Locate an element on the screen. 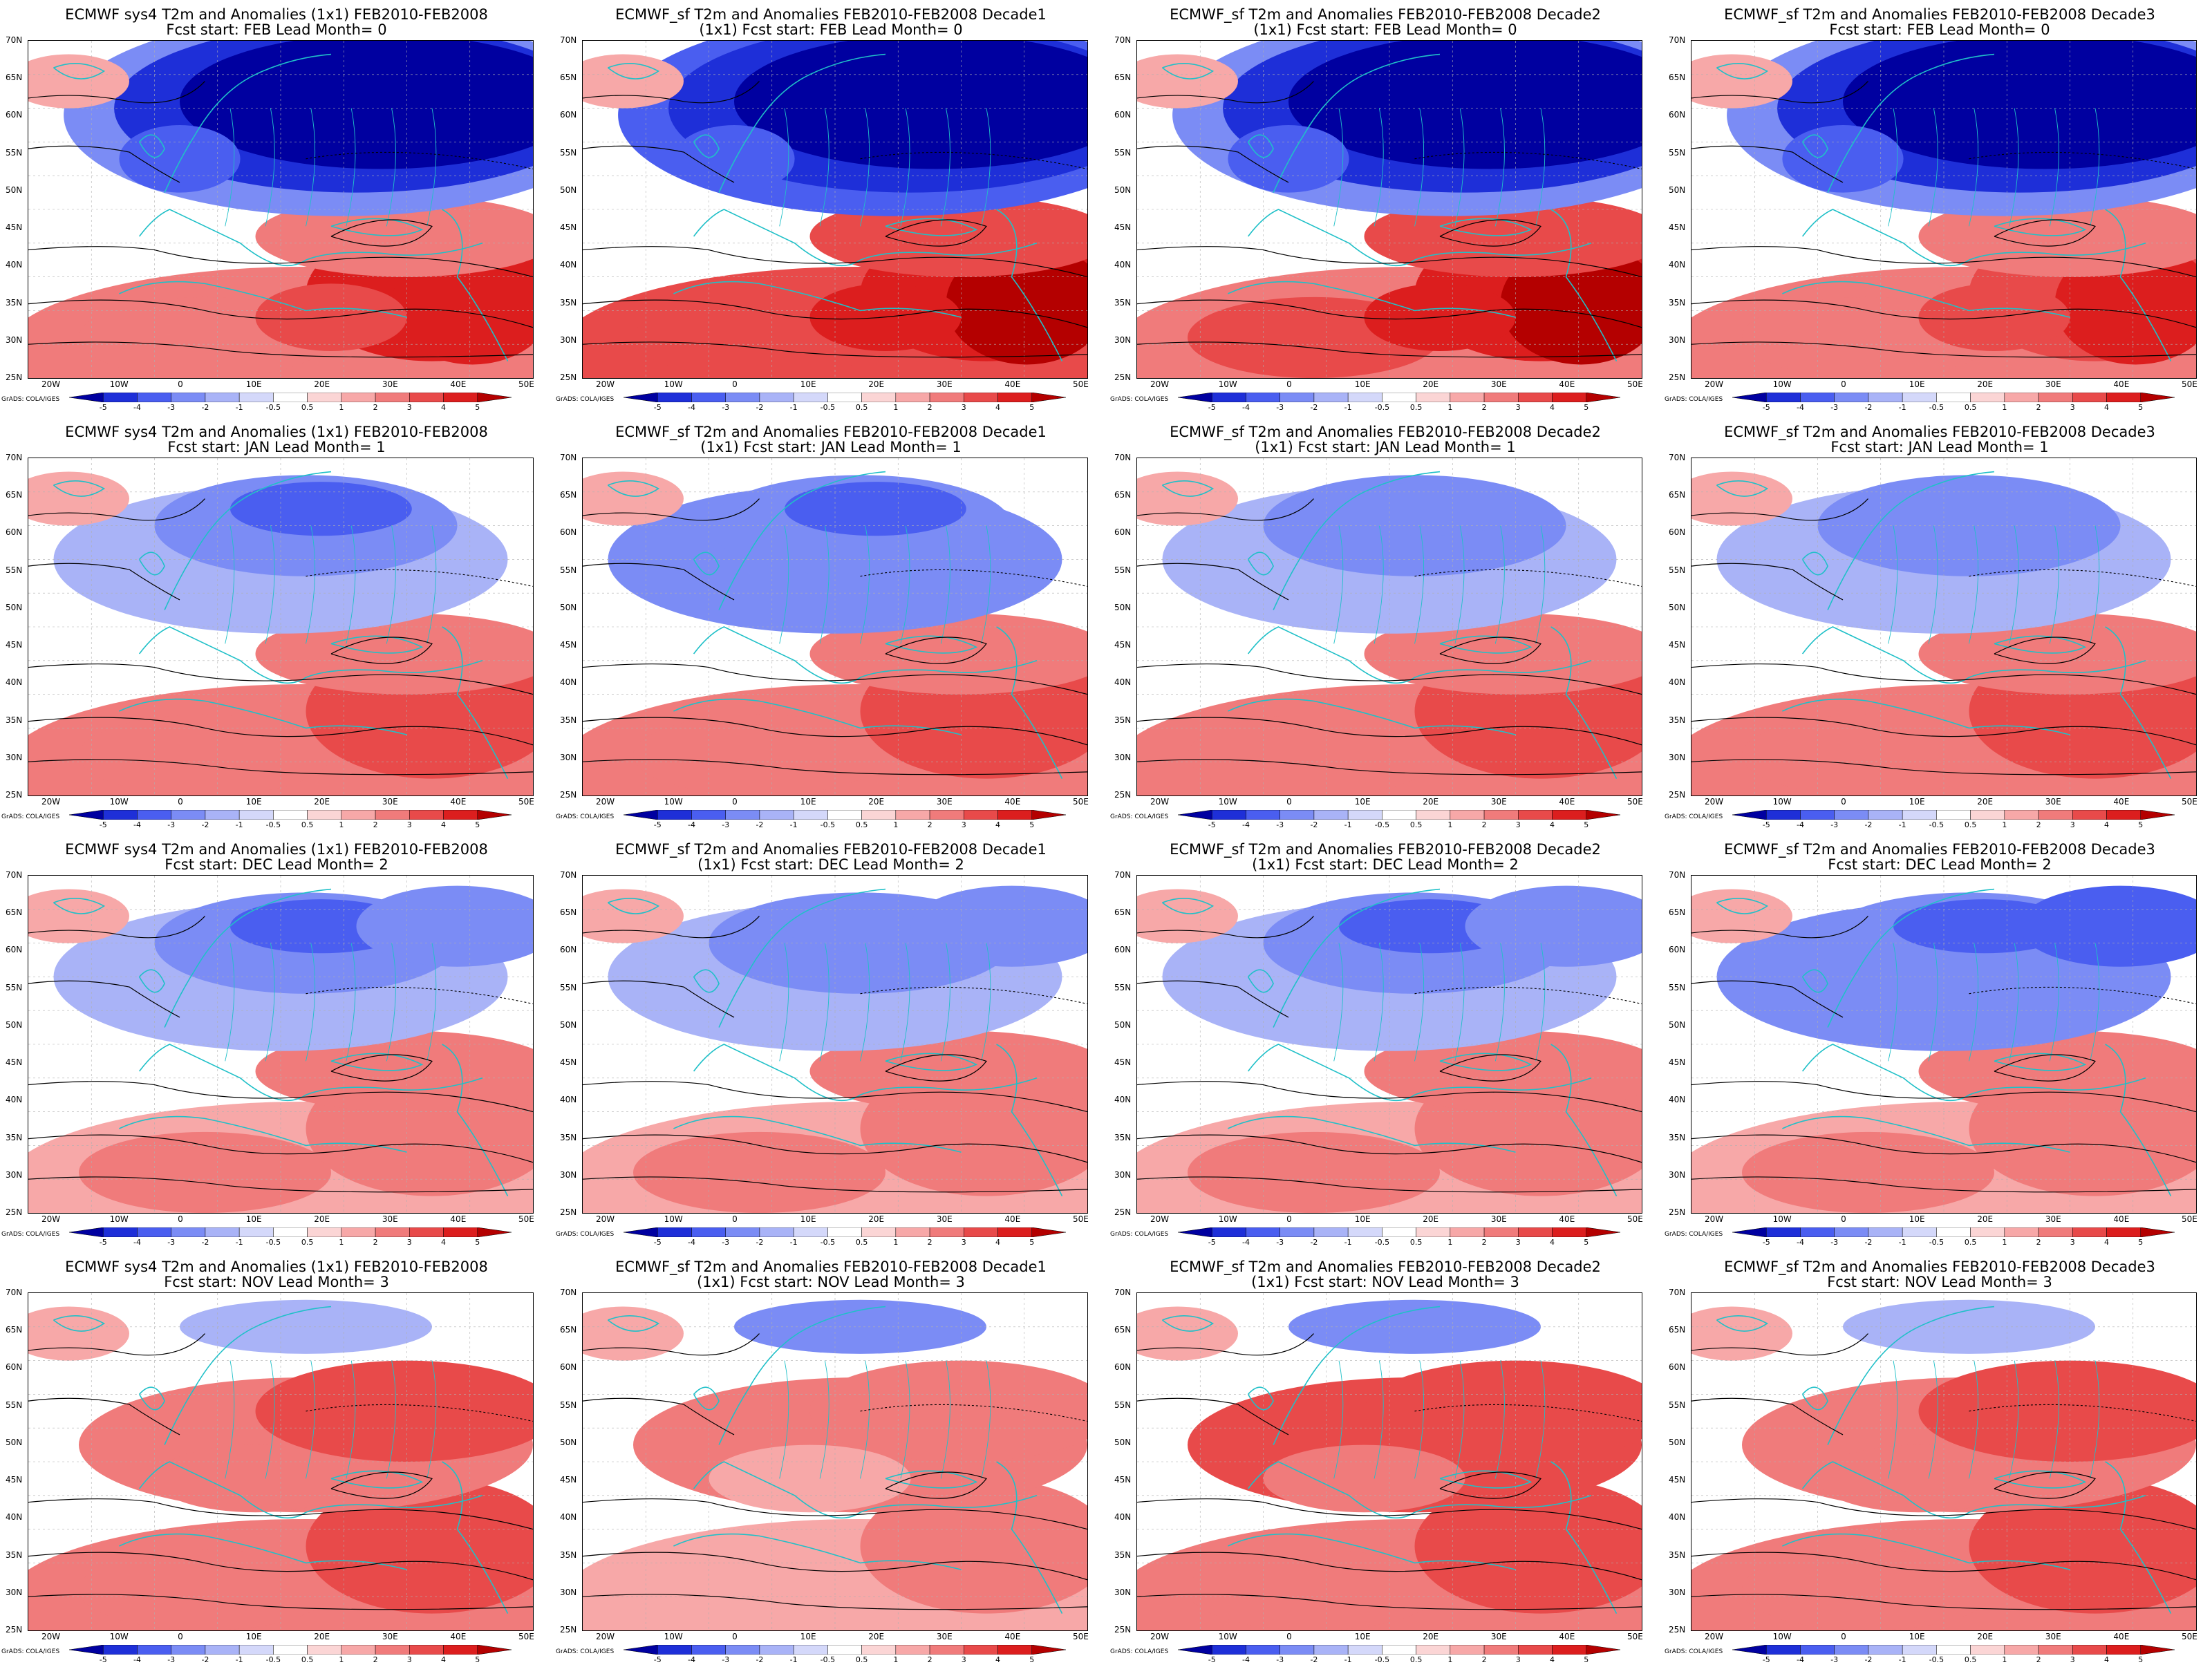  anomaly-map is located at coordinates (1389, 1461).